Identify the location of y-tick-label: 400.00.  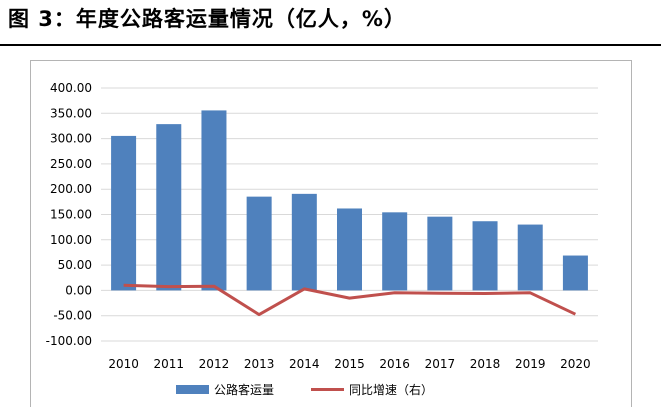
(71, 88).